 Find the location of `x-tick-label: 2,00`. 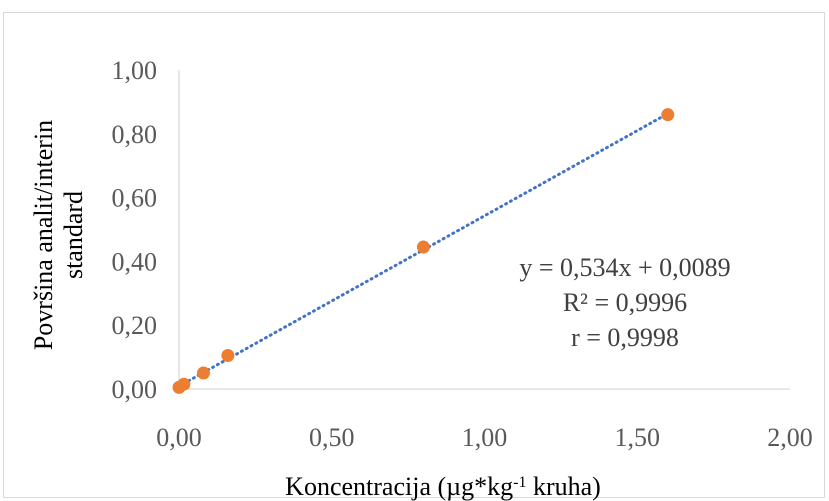

x-tick-label: 2,00 is located at coordinates (790, 437).